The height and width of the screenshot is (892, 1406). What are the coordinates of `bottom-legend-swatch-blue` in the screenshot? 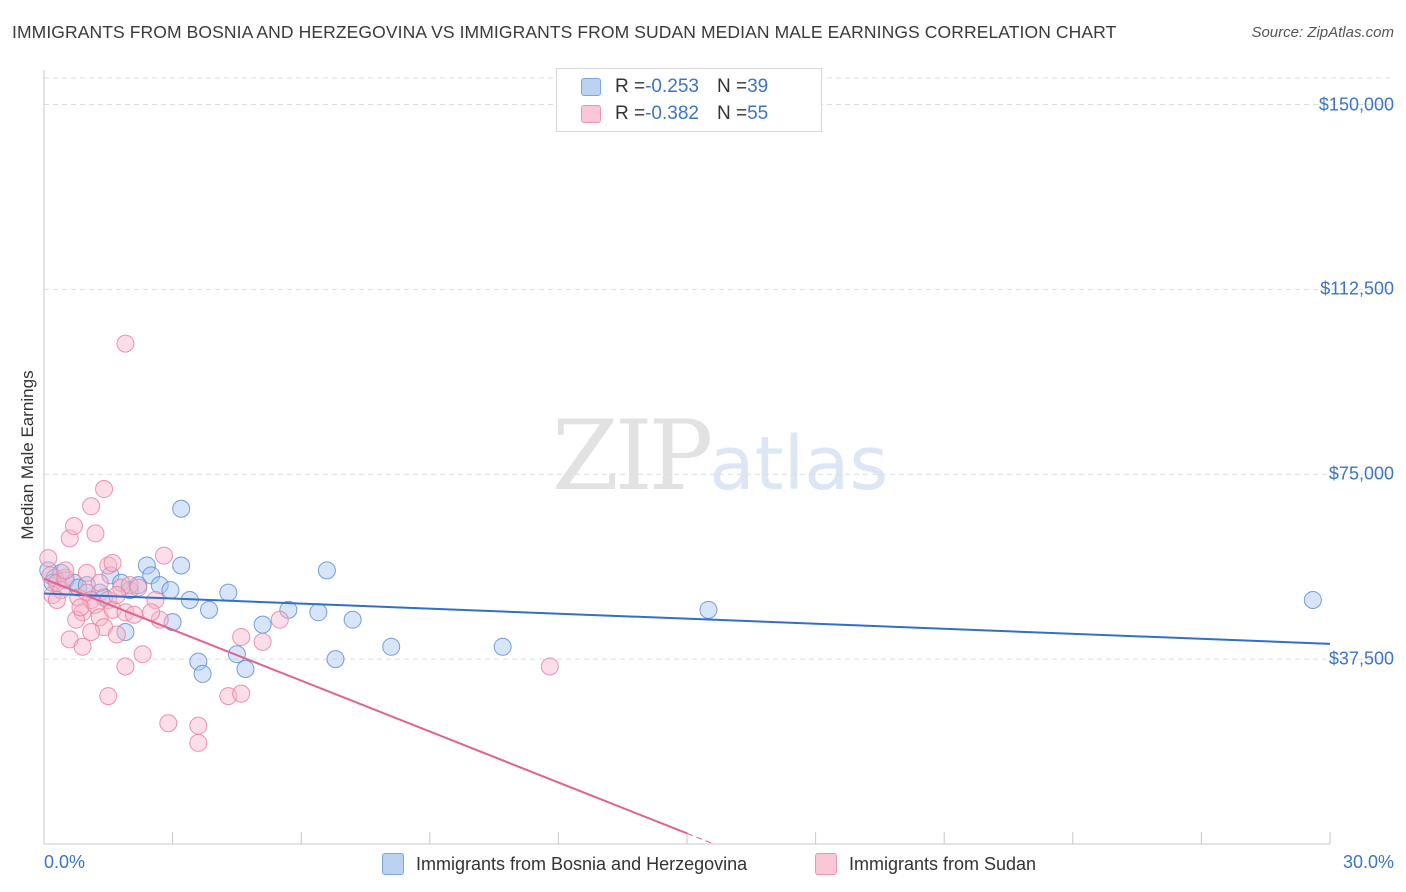 It's located at (393, 864).